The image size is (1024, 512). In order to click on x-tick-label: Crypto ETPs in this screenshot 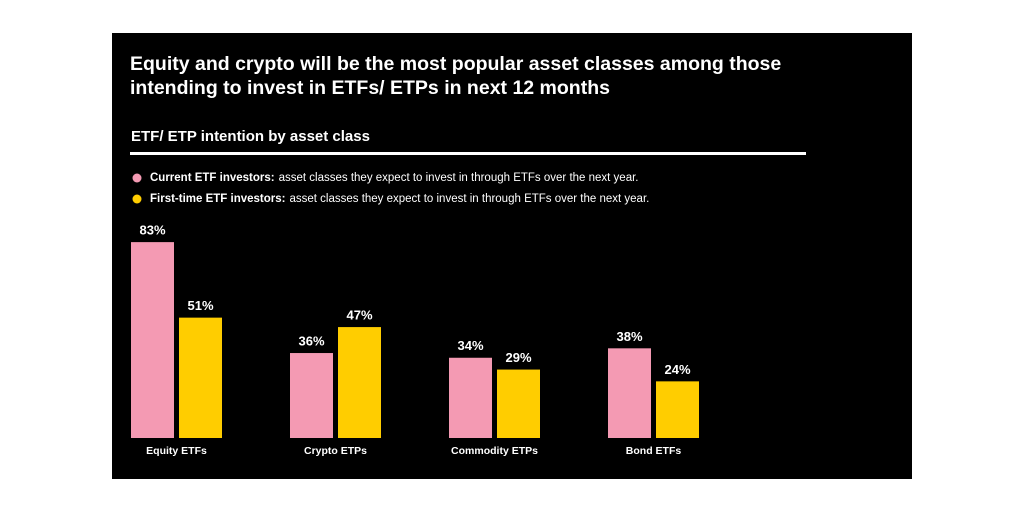, I will do `click(335, 451)`.